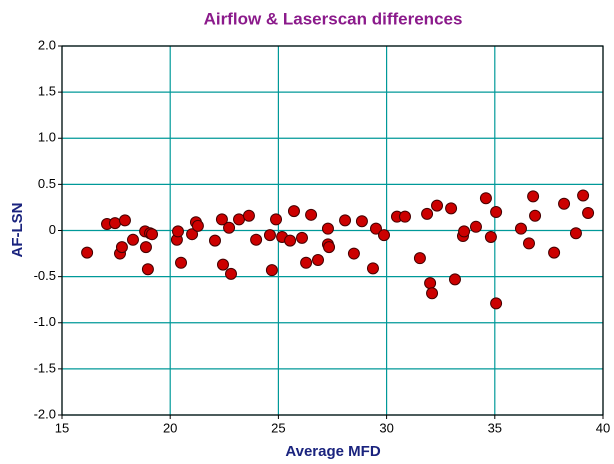 This screenshot has height=464, width=614. What do you see at coordinates (386, 427) in the screenshot?
I see `x-tick-label: 30` at bounding box center [386, 427].